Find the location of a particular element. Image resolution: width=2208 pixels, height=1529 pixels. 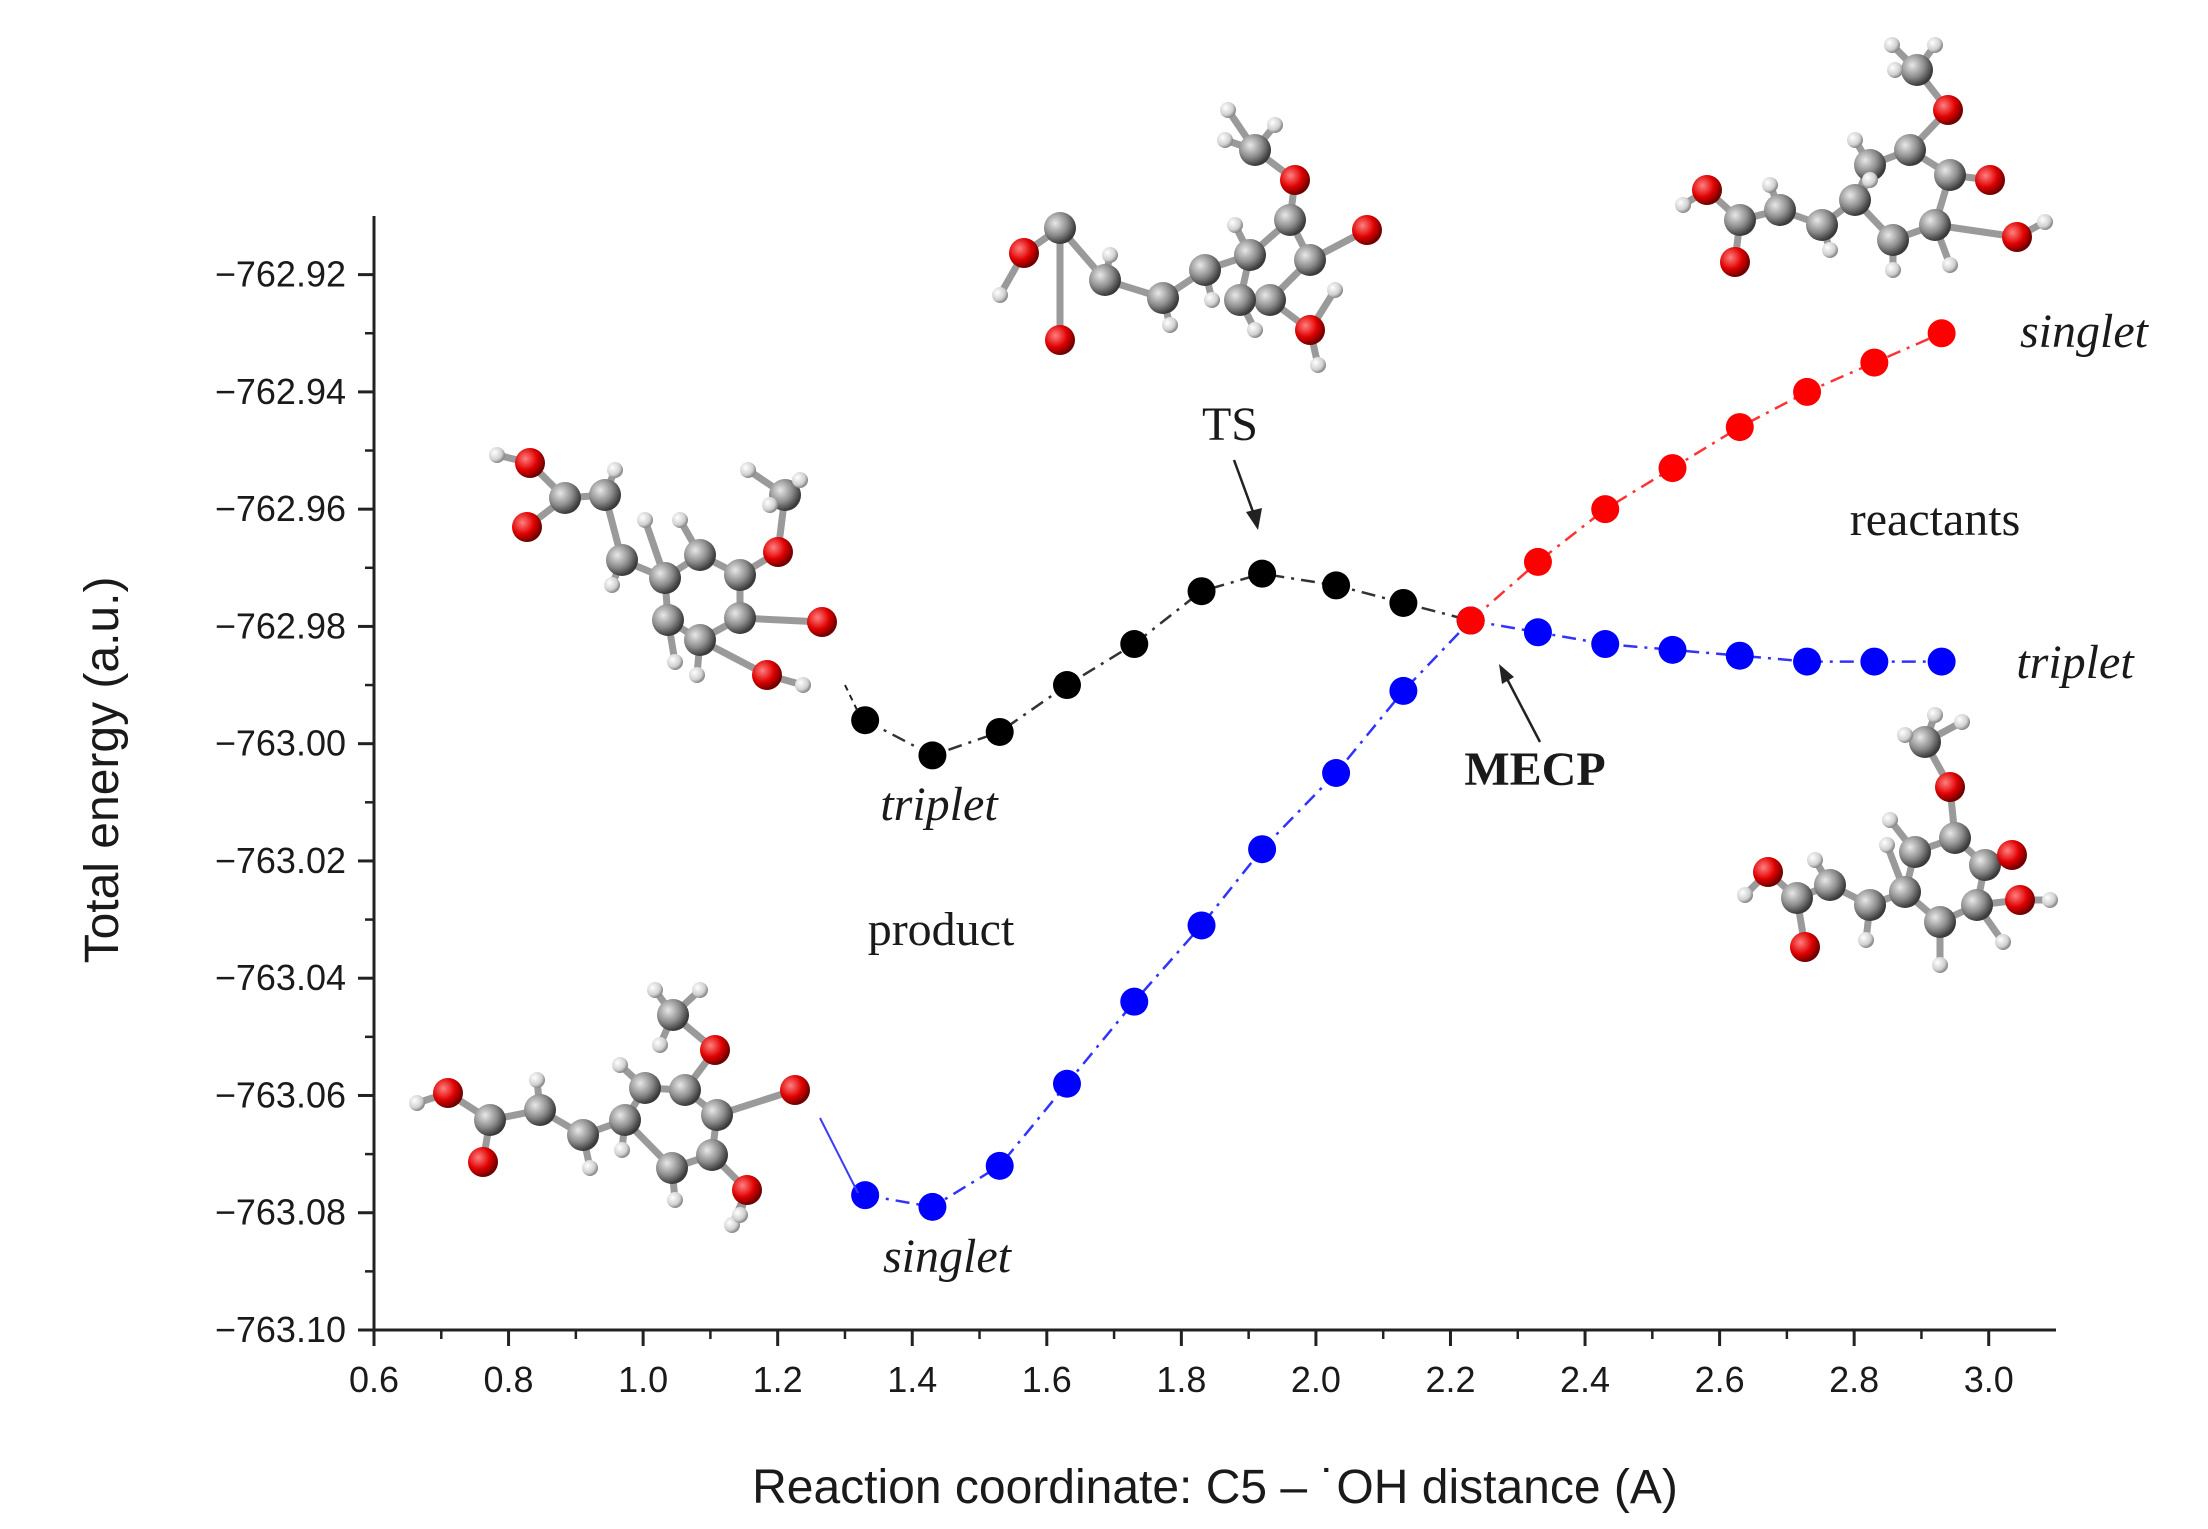

x-tick-label-4: 1.4 is located at coordinates (912, 1379).